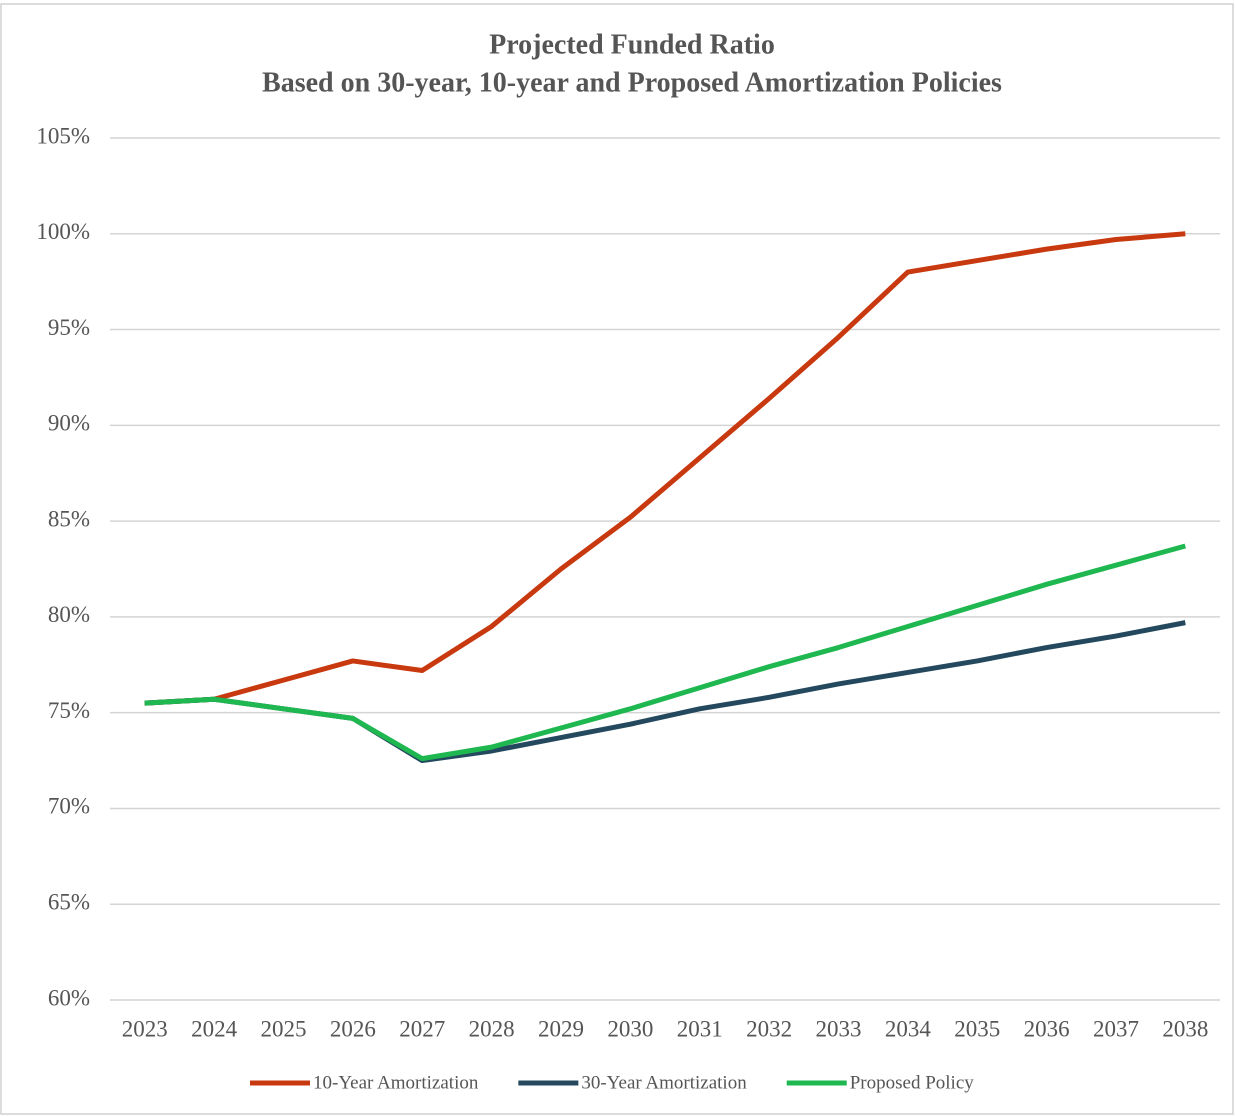 This screenshot has width=1235, height=1117. I want to click on y-tick-label: 80%, so click(69, 614).